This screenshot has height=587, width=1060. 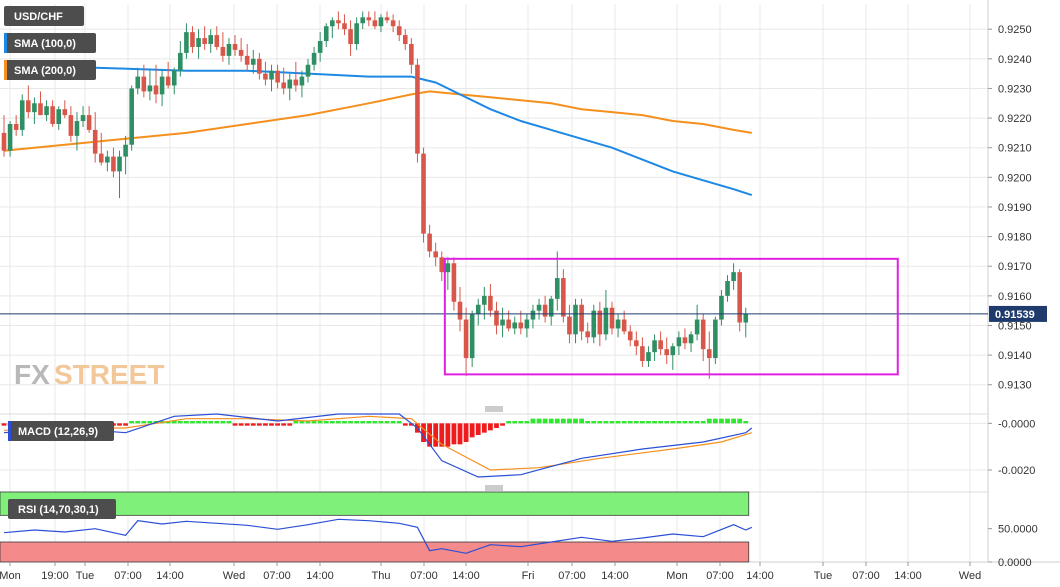 What do you see at coordinates (528, 576) in the screenshot?
I see `time-tick-label: Fri` at bounding box center [528, 576].